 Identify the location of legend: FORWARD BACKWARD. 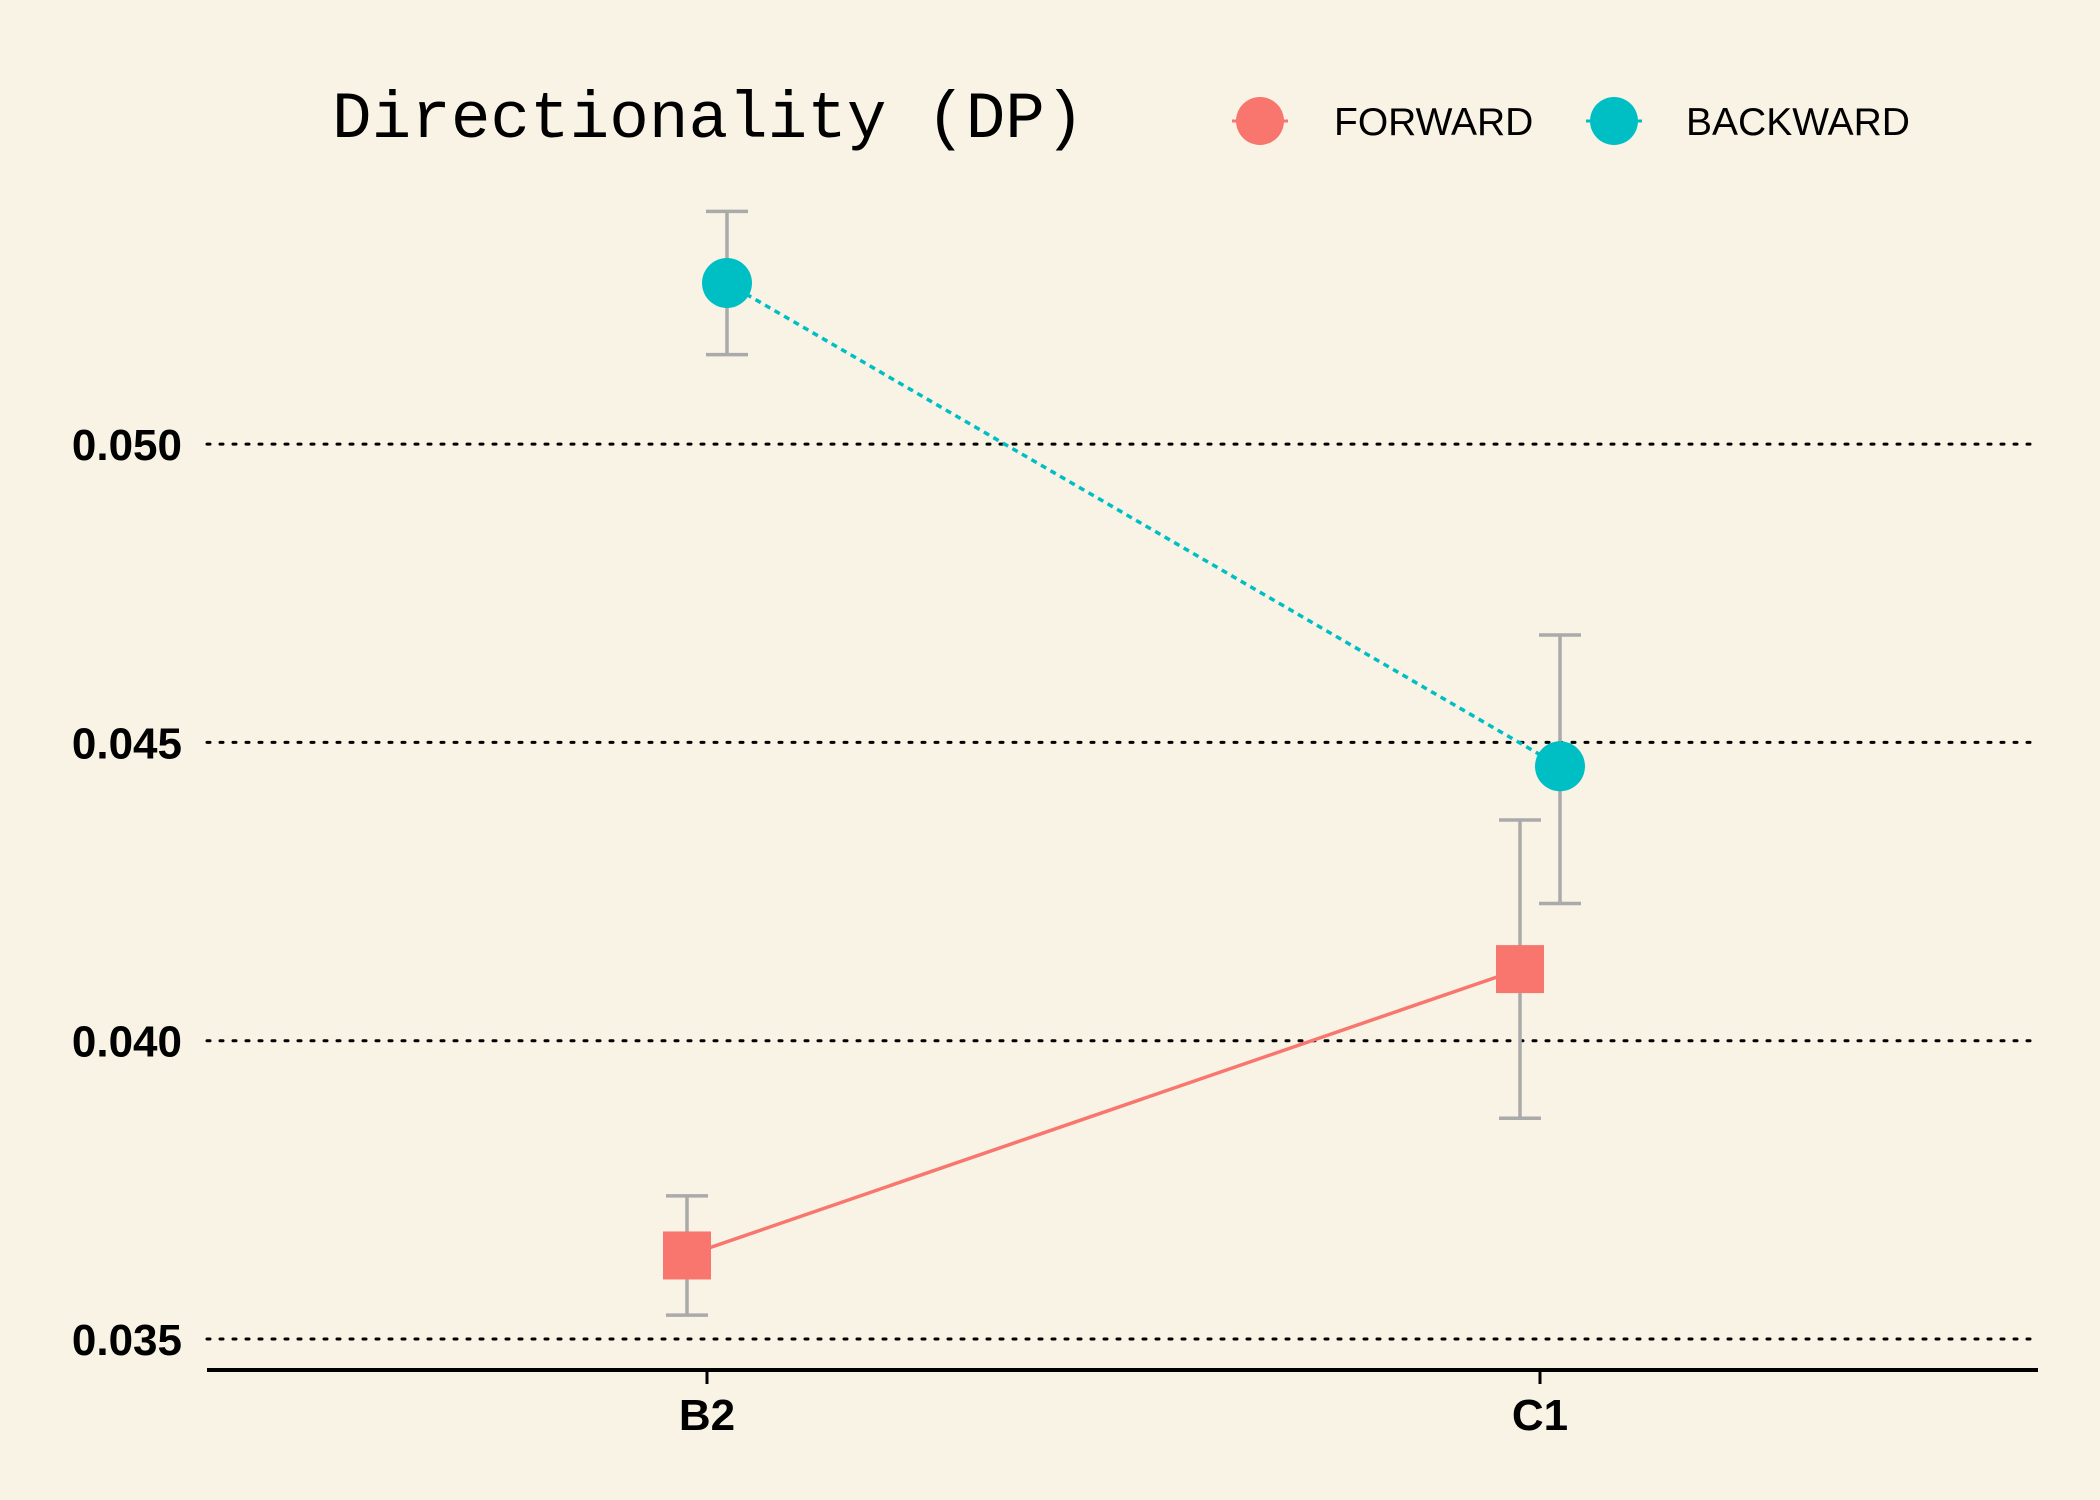
(1571, 121).